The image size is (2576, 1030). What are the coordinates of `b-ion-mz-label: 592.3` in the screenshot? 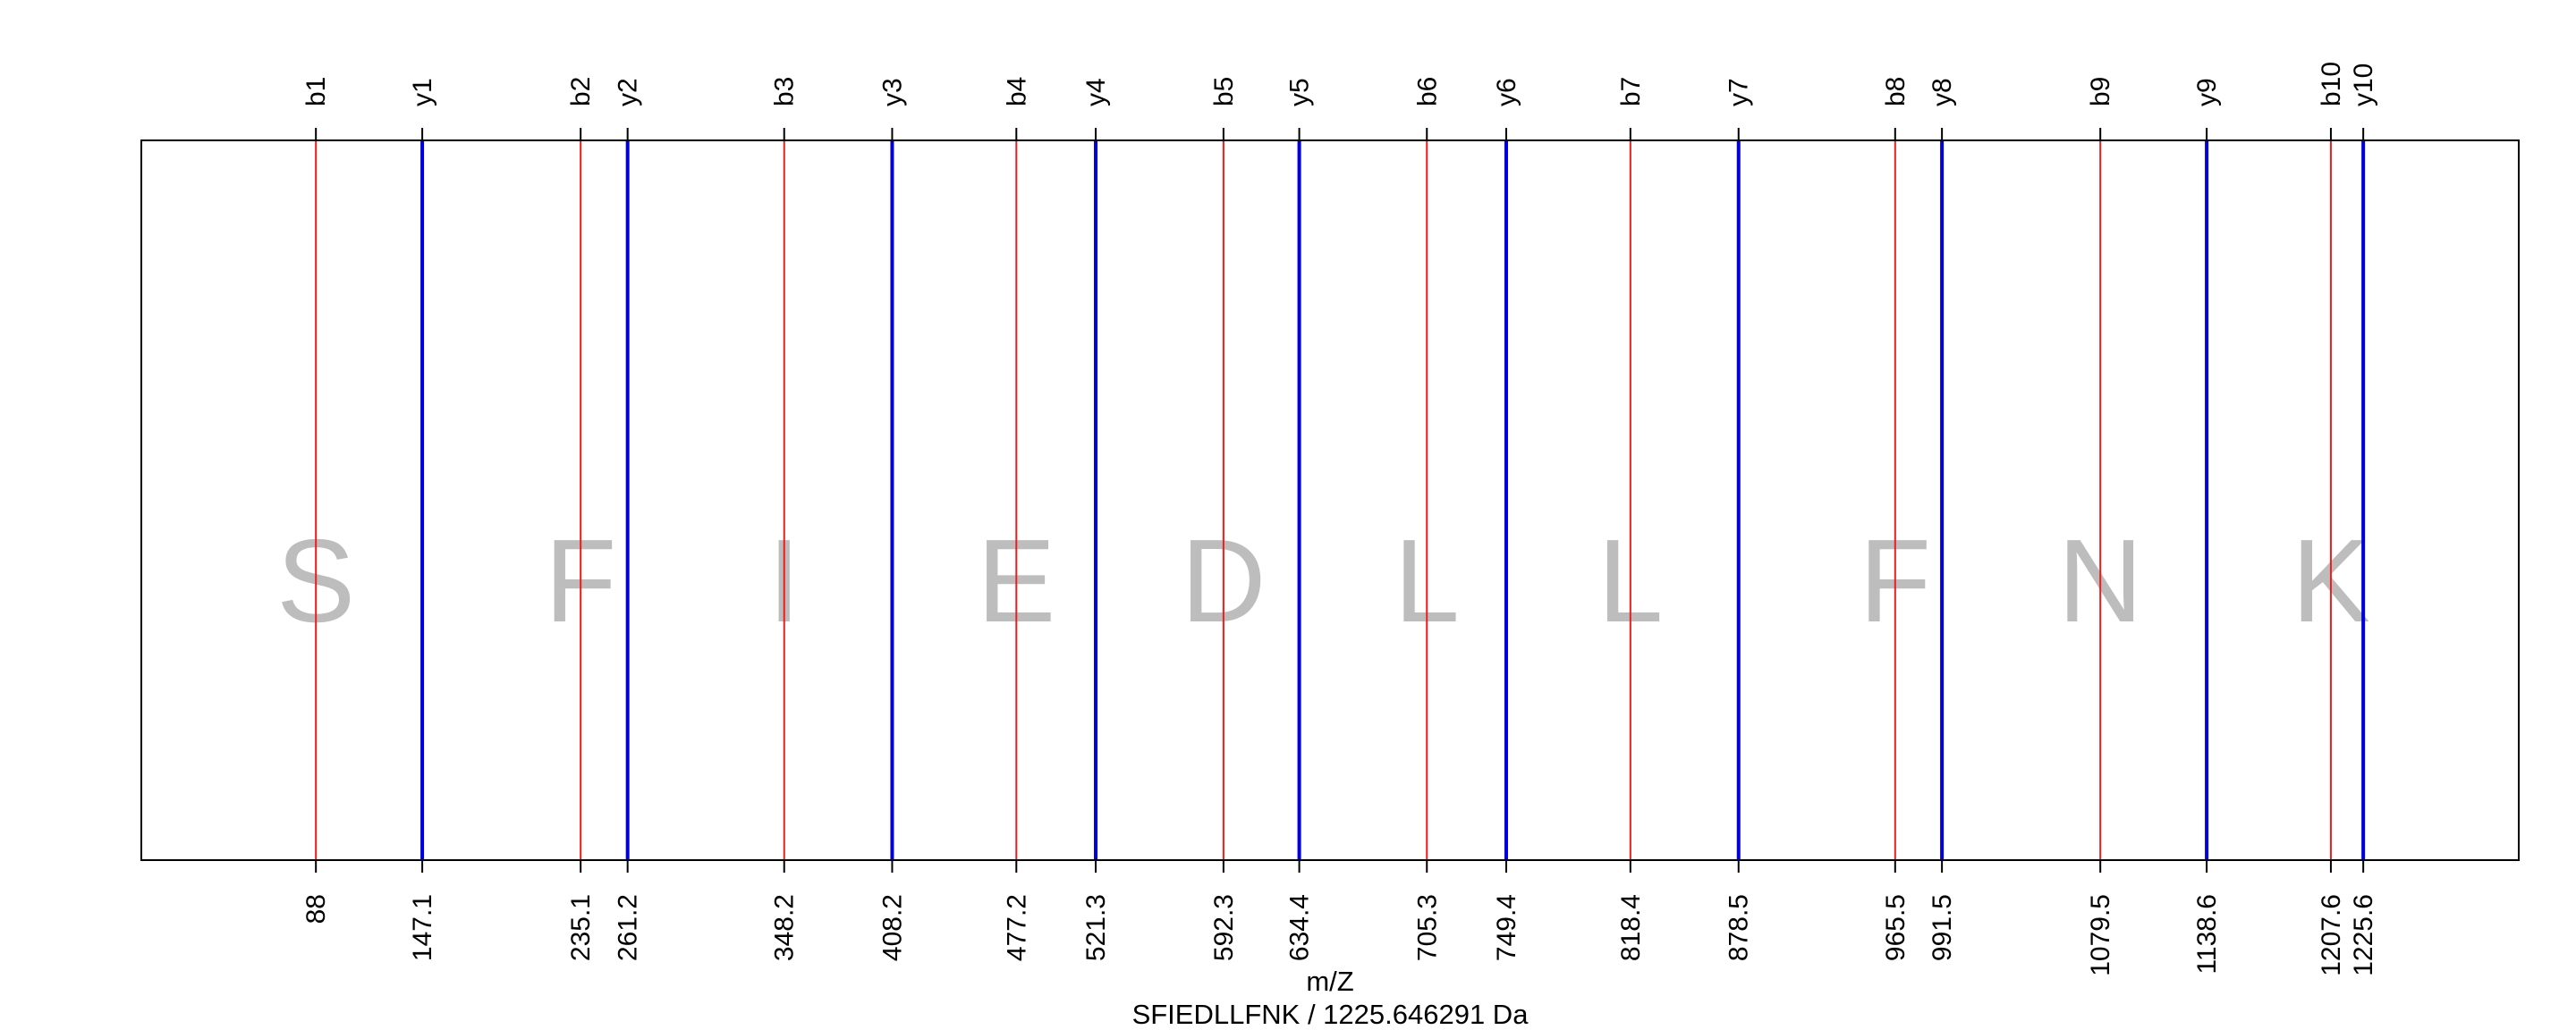 It's located at (1224, 927).